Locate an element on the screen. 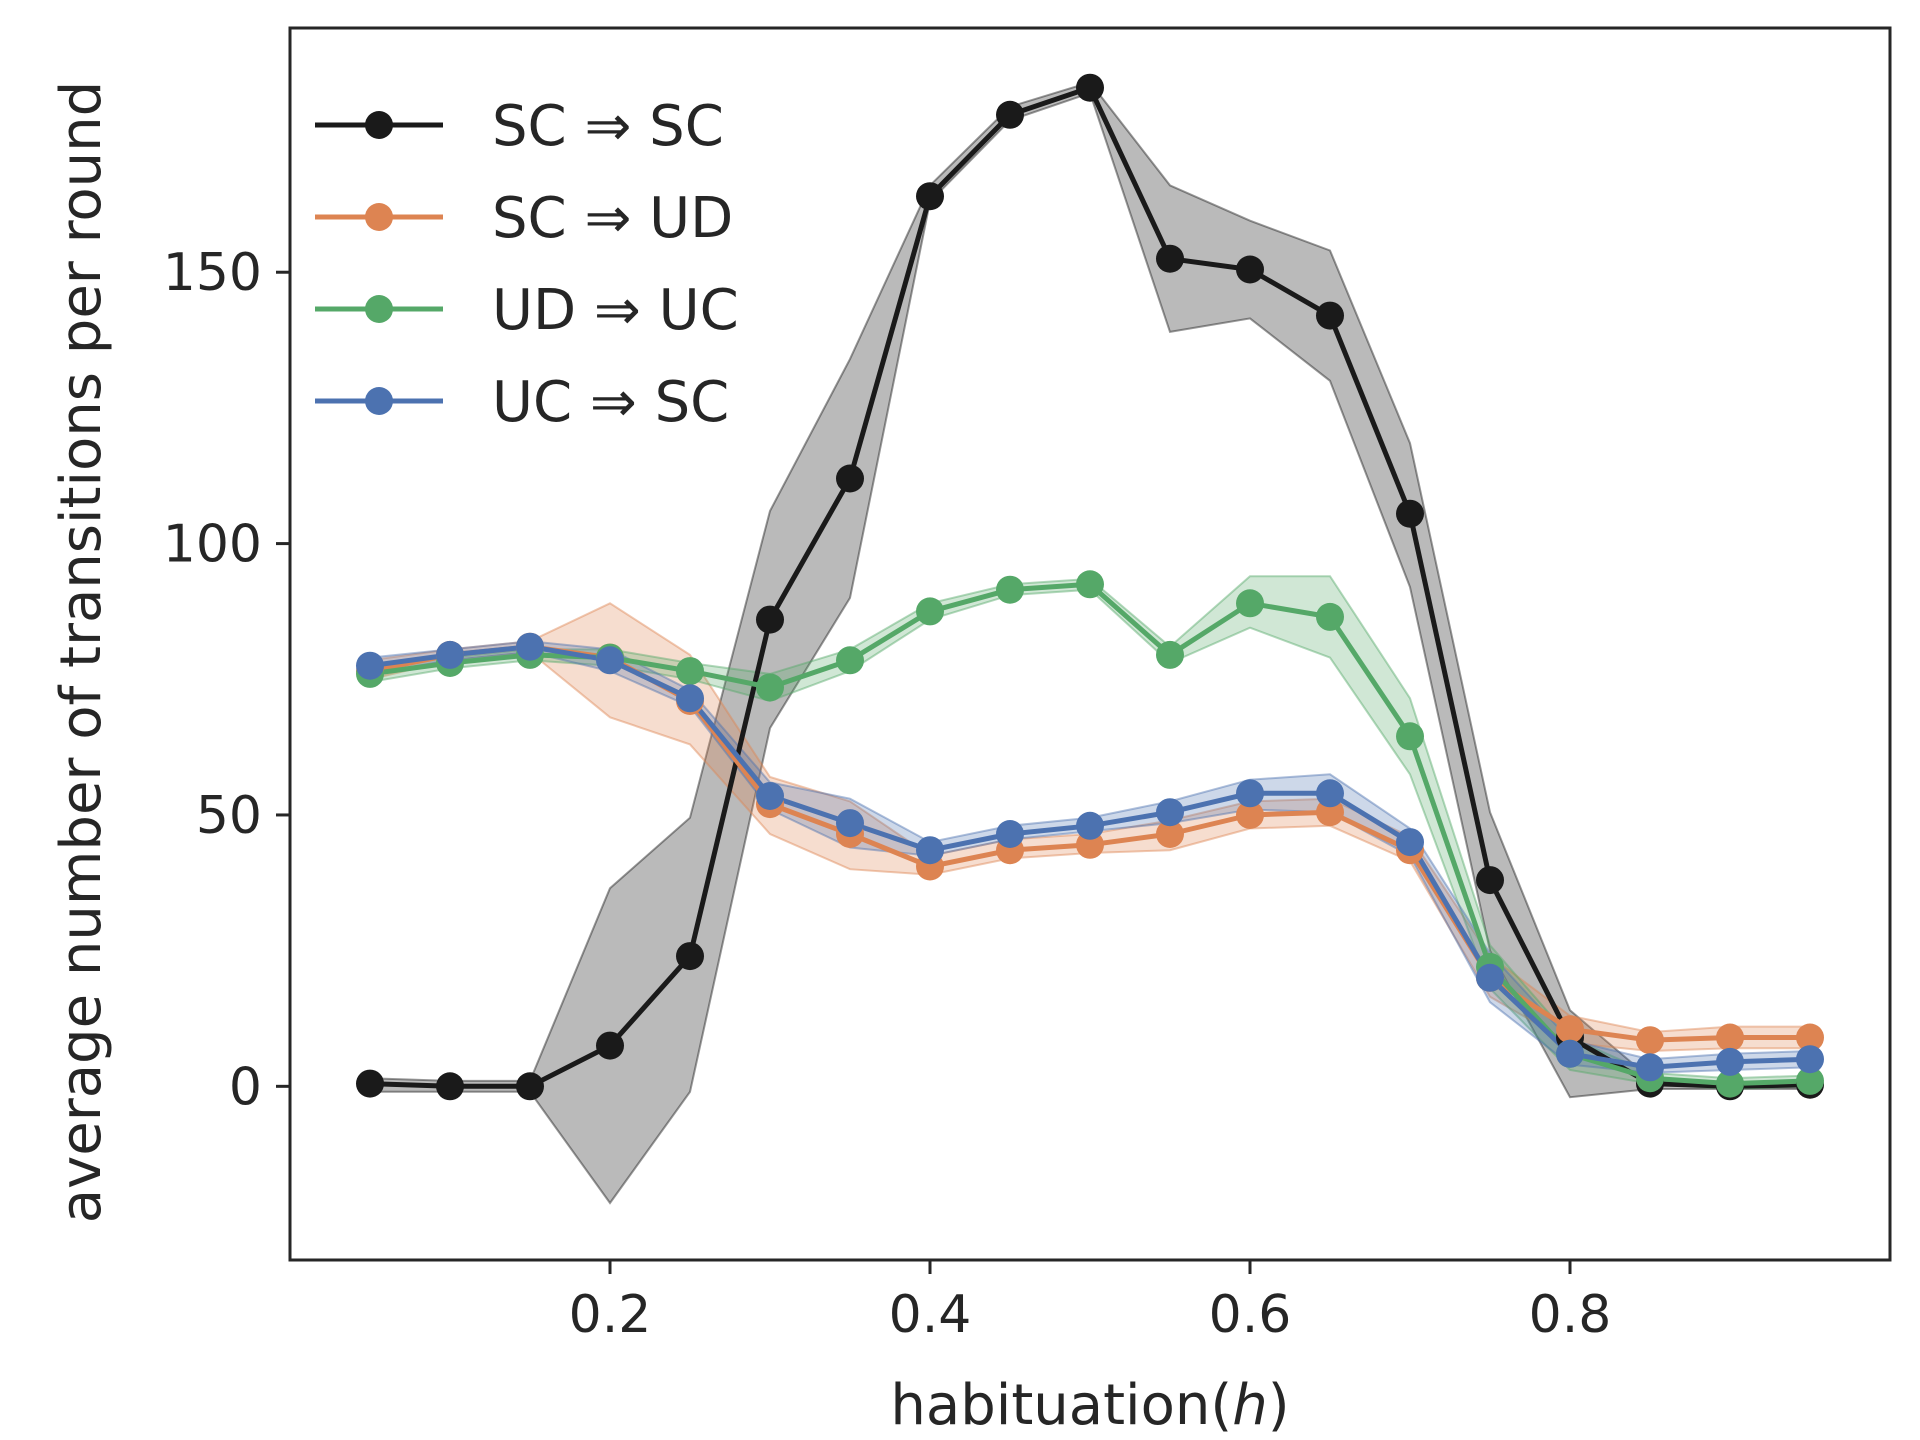 The width and height of the screenshot is (1920, 1440). legend-item: UC ⇒ SC is located at coordinates (522, 402).